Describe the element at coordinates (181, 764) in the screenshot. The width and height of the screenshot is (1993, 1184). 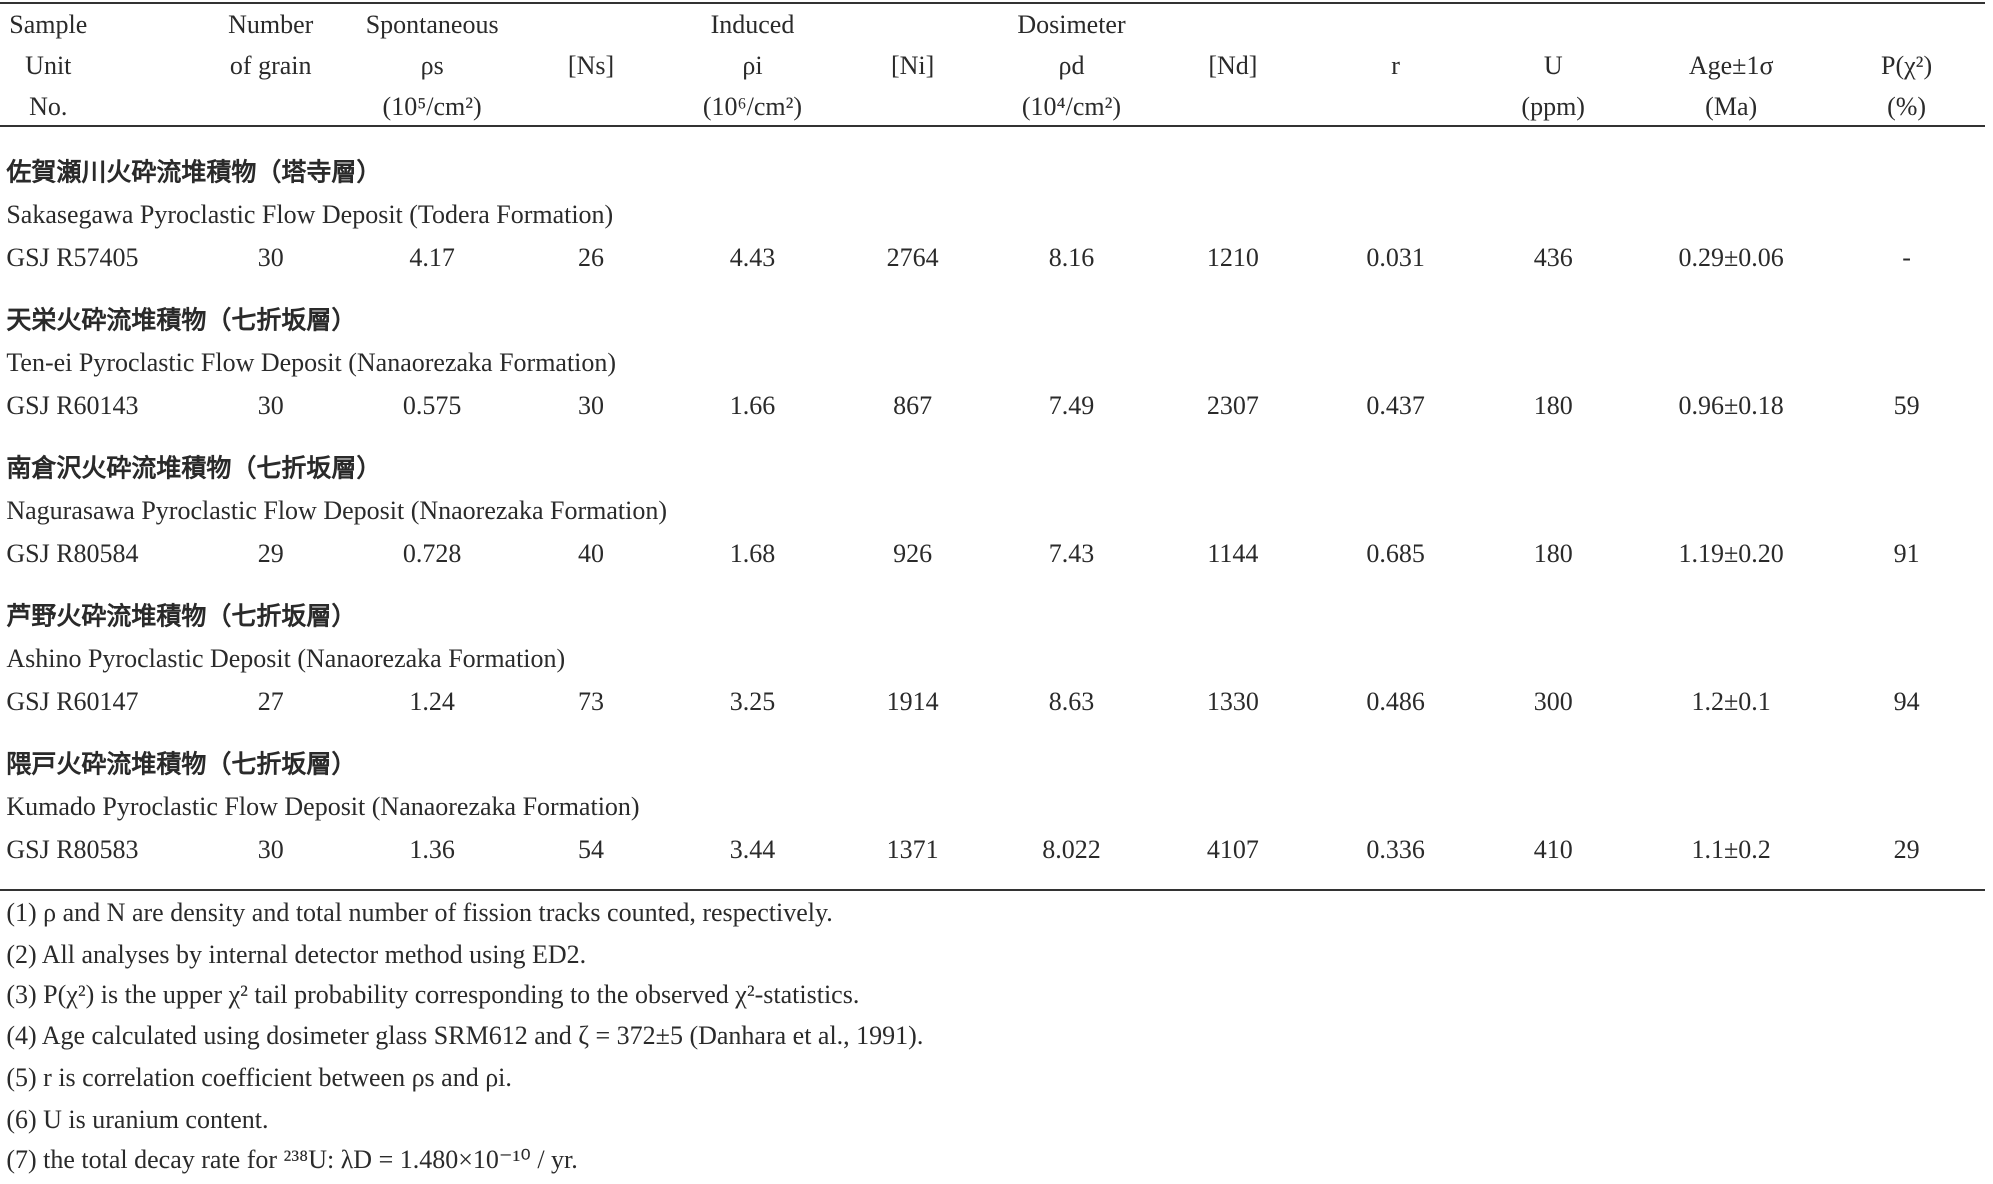
I see `group-title-ja: 隈戸火砕流堆積物（七折坂層）` at that location.